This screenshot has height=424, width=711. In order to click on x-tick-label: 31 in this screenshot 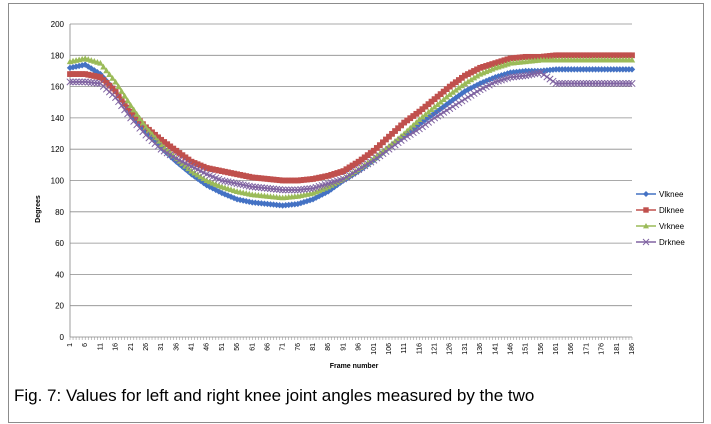, I will do `click(161, 347)`.